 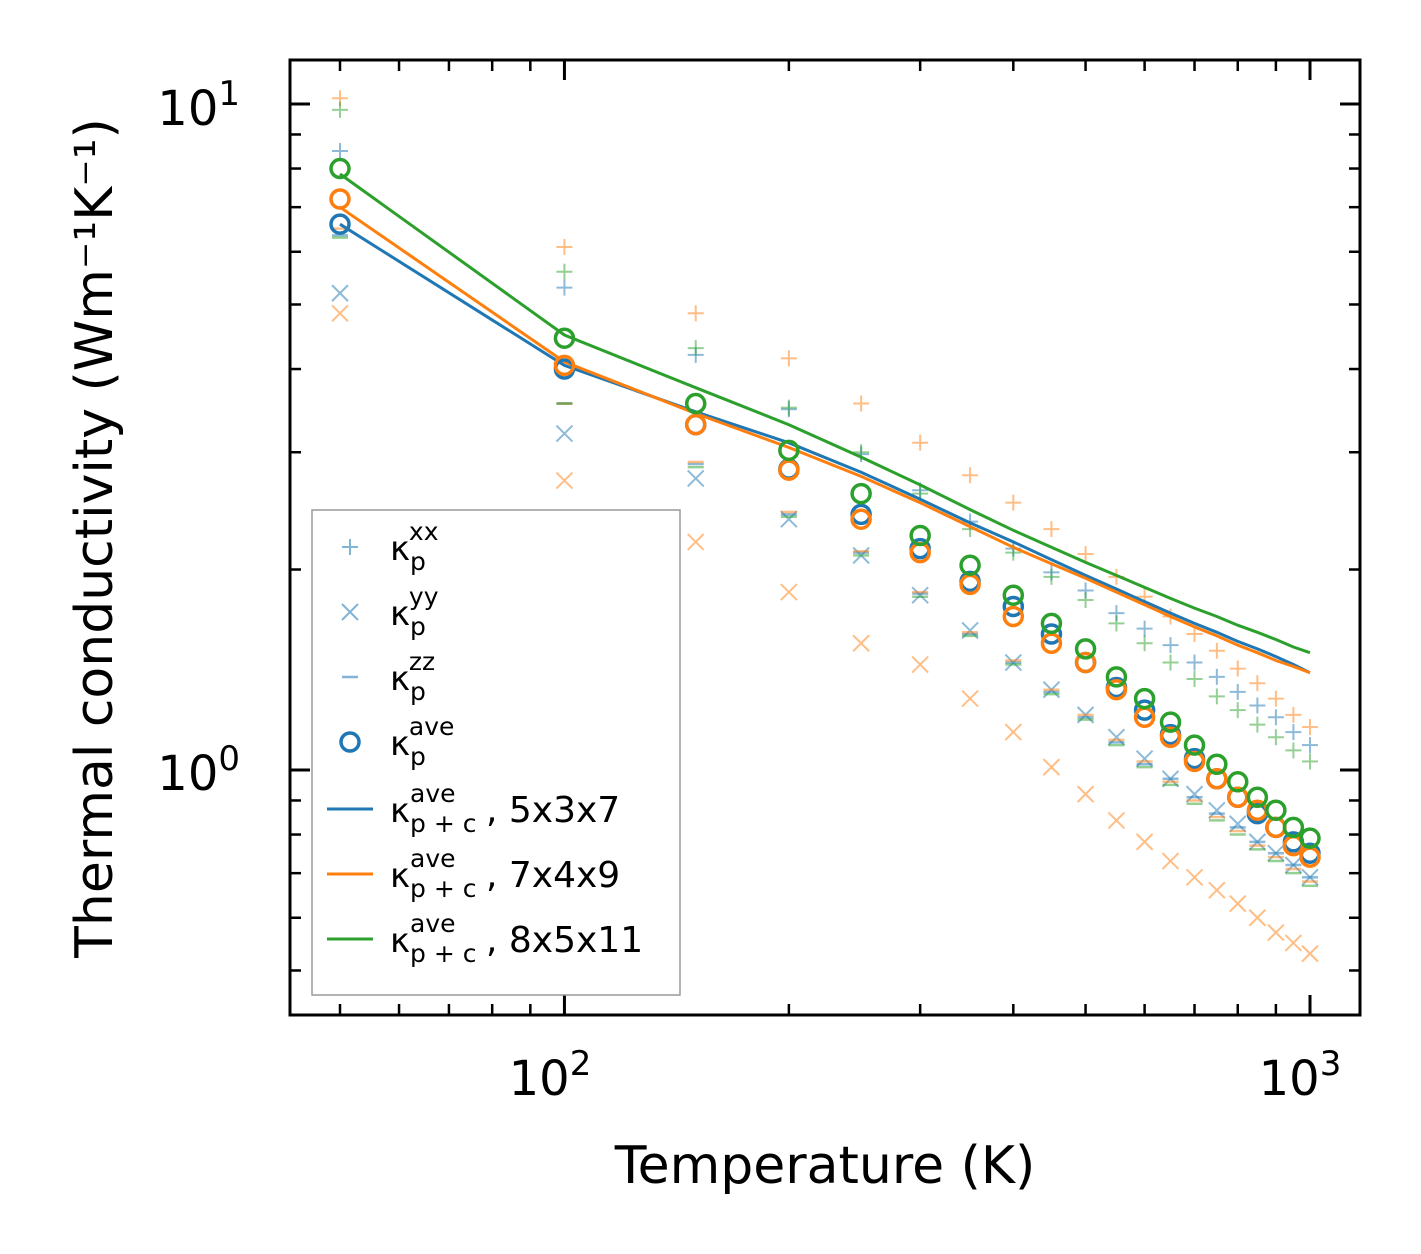 What do you see at coordinates (825, 1166) in the screenshot?
I see `x-axis-label: Temperature (K)` at bounding box center [825, 1166].